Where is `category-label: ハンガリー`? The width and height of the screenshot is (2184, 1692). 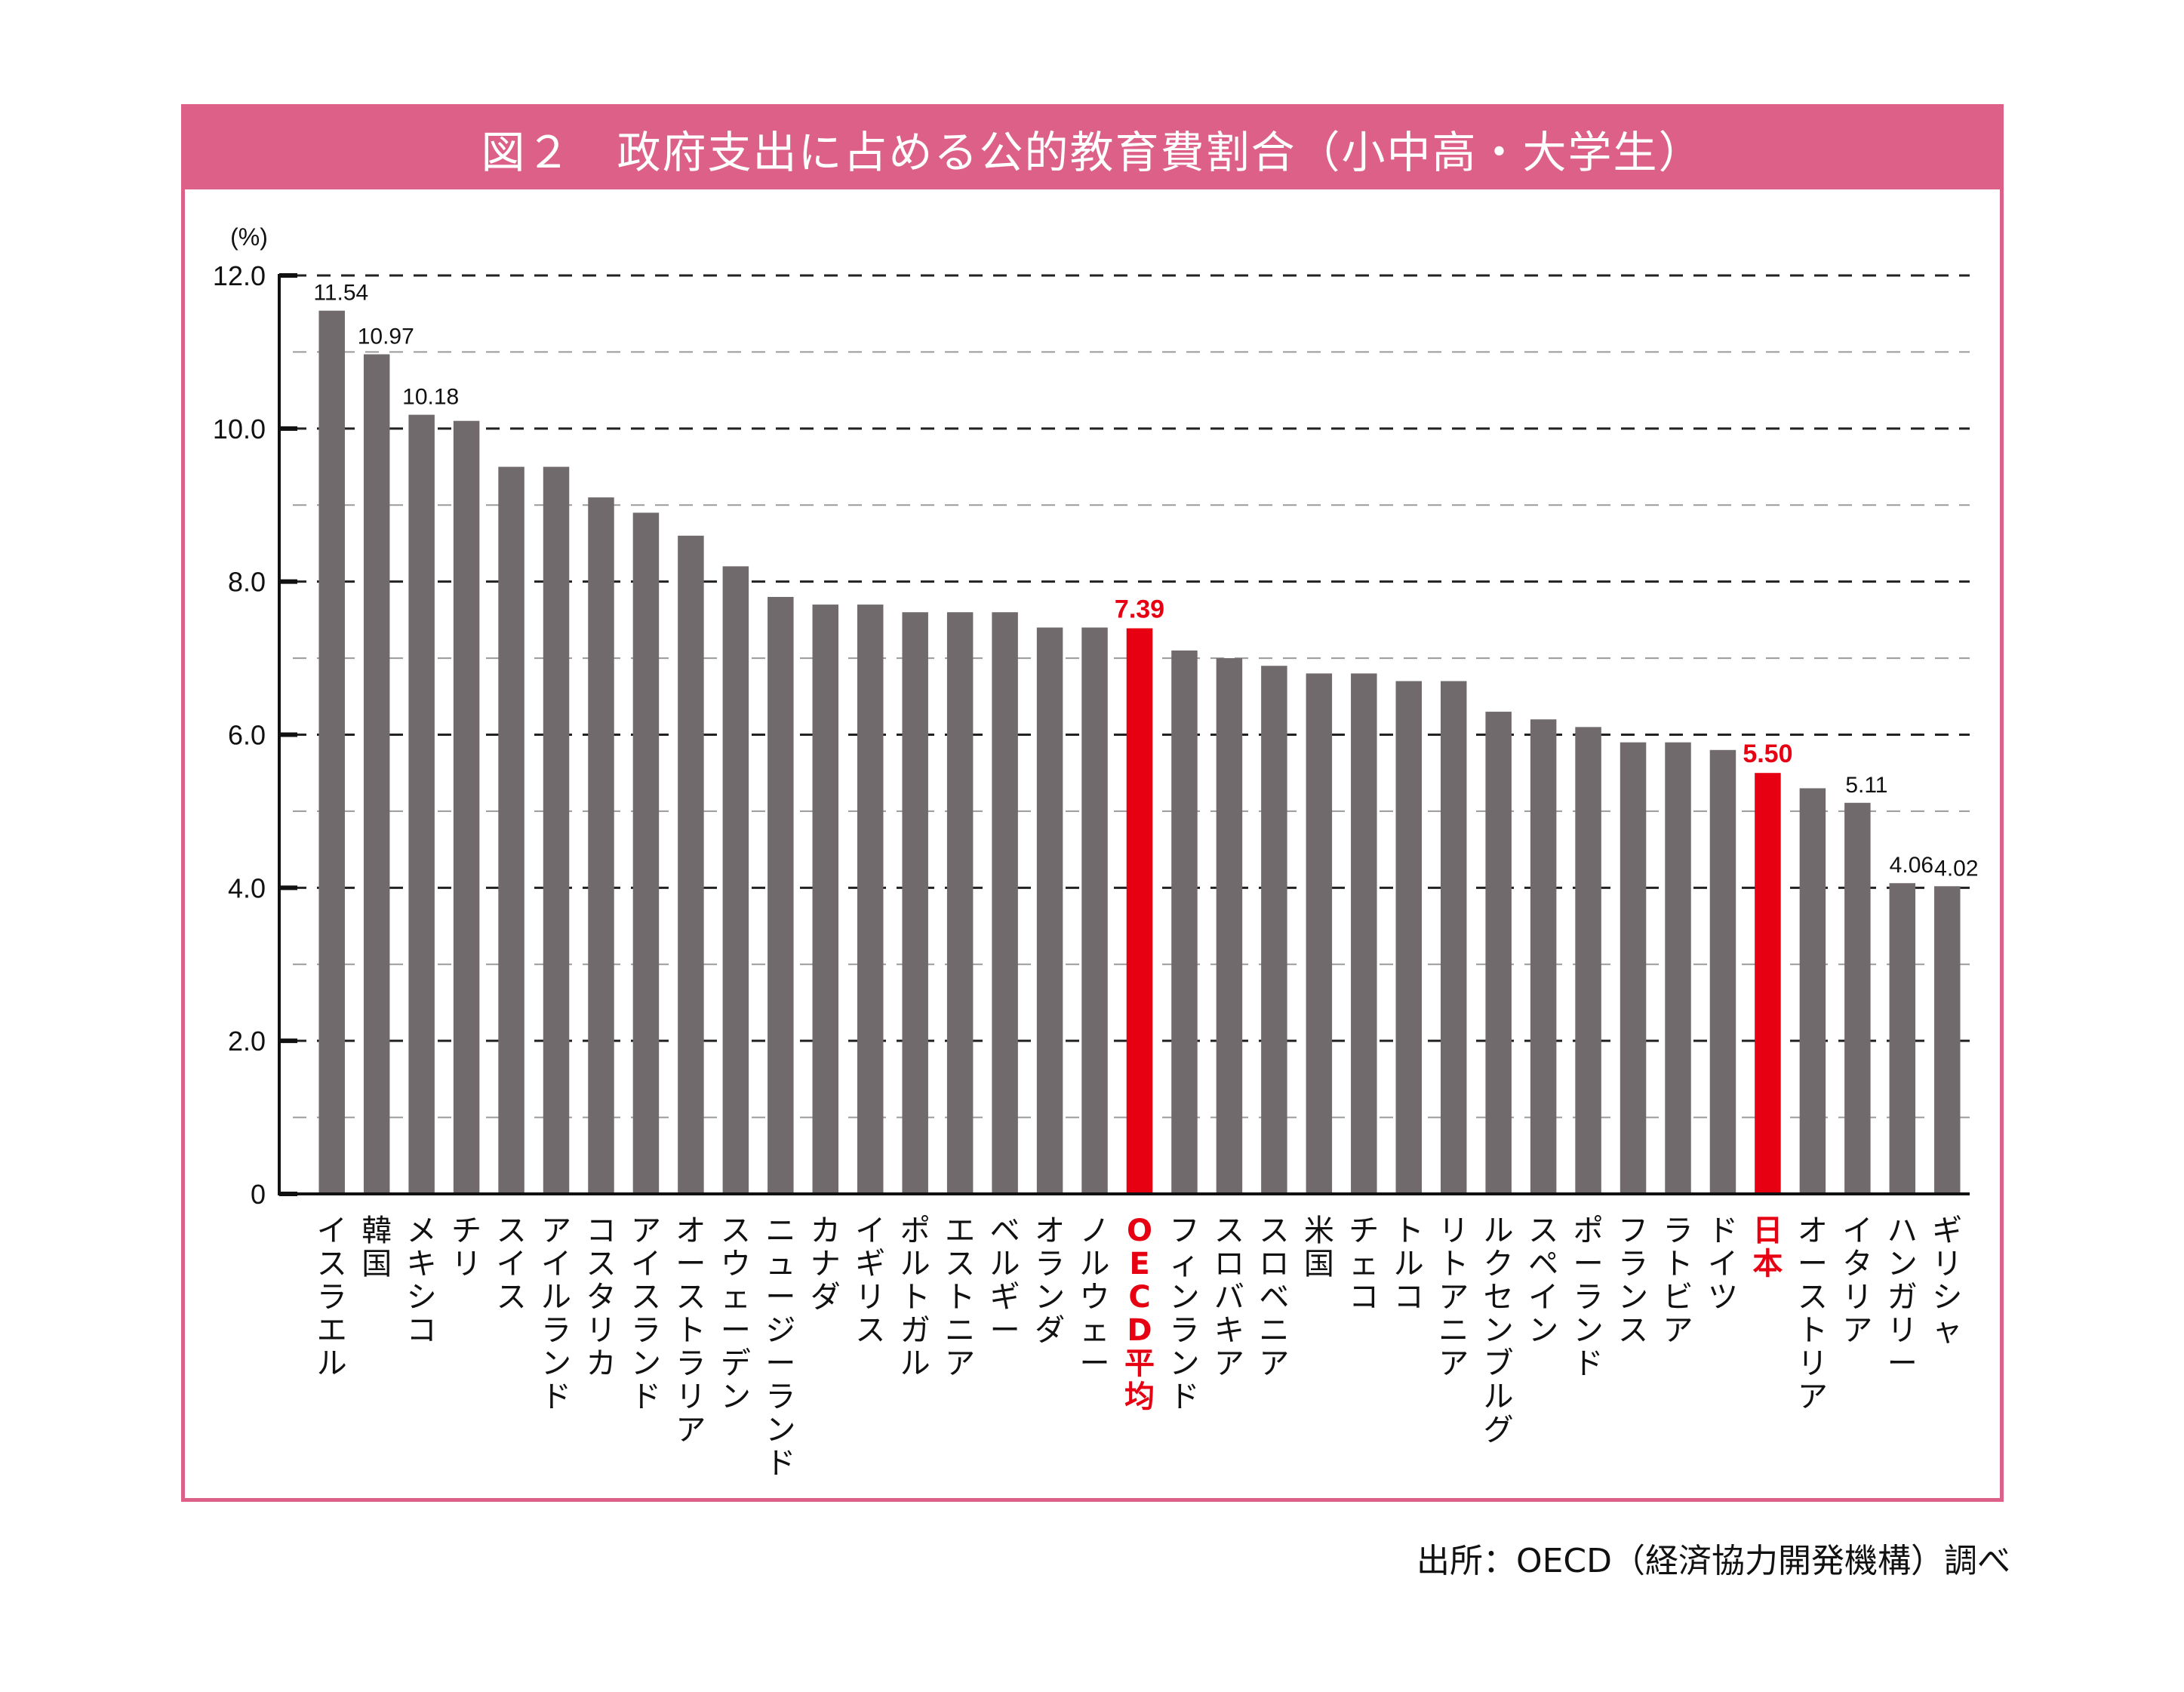 category-label: ハンガリー is located at coordinates (1902, 1297).